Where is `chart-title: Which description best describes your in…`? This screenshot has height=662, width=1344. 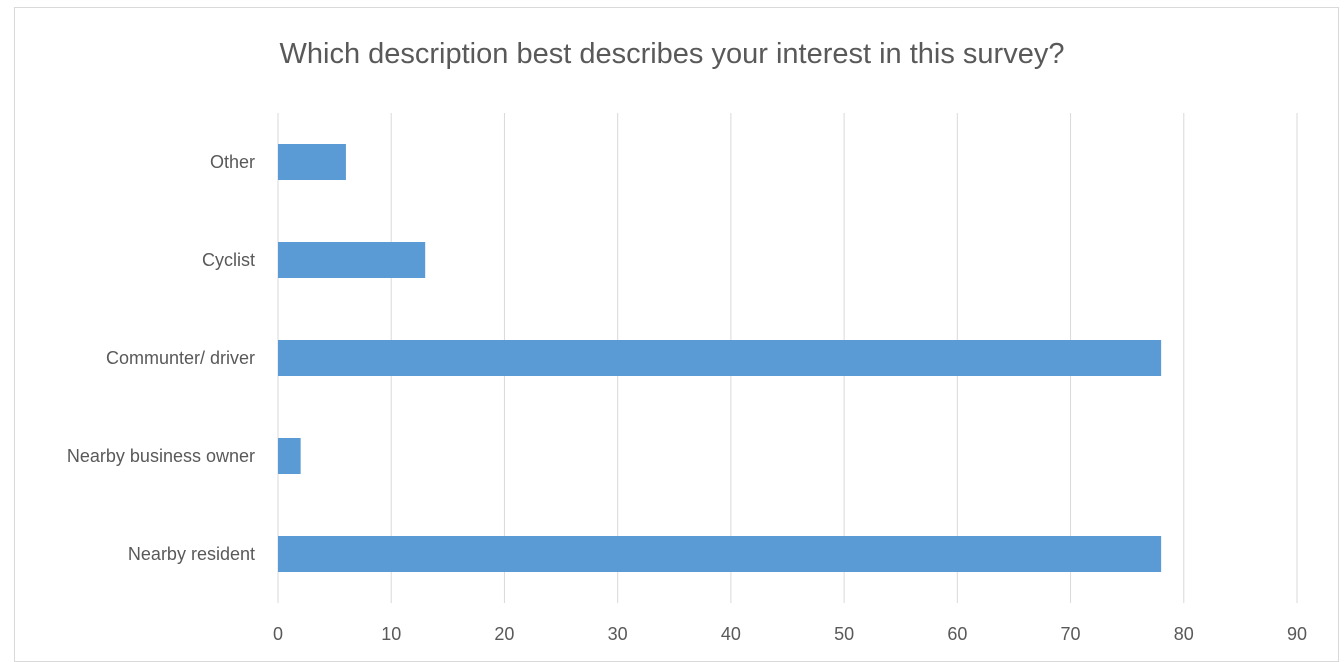 chart-title: Which description best describes your in… is located at coordinates (672, 54).